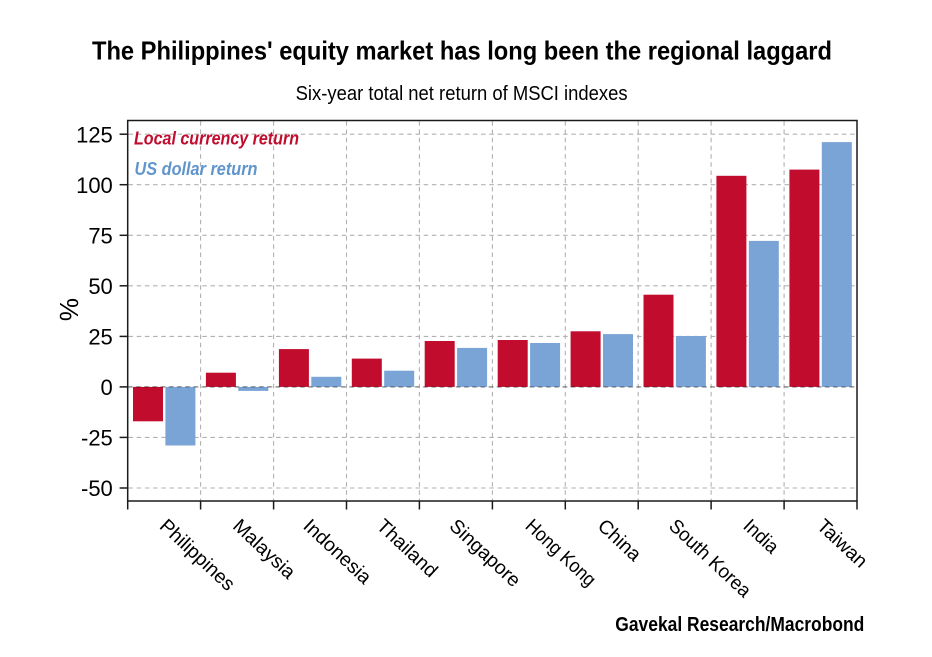  What do you see at coordinates (216, 139) in the screenshot?
I see `svg-text: Local currency return` at bounding box center [216, 139].